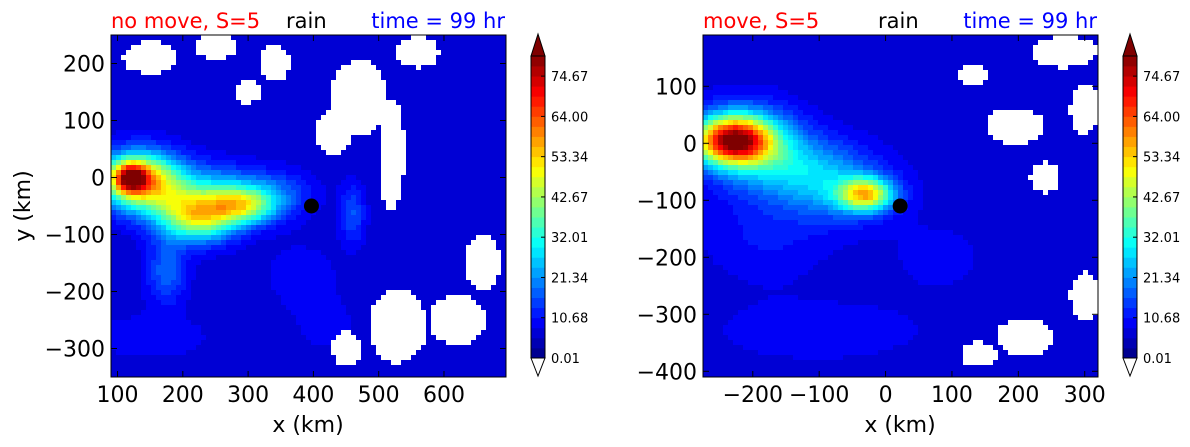 The width and height of the screenshot is (1190, 447). Describe the element at coordinates (1130, 44) in the screenshot. I see `colorbar-extend-max` at that location.